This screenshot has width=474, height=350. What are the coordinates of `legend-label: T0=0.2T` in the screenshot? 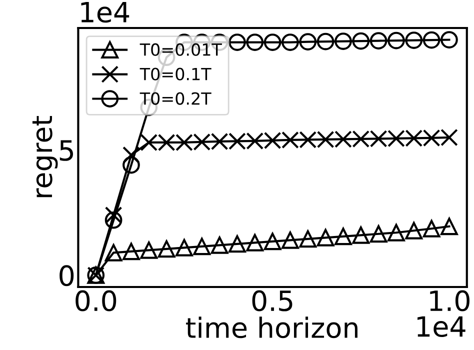 It's located at (176, 98).